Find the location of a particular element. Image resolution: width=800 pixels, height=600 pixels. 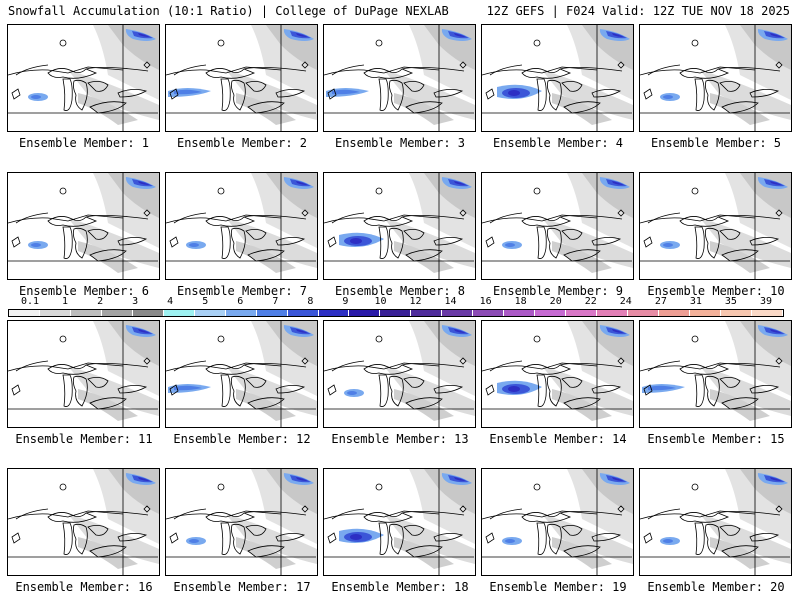

legend-tick-label: 12 is located at coordinates (415, 301).